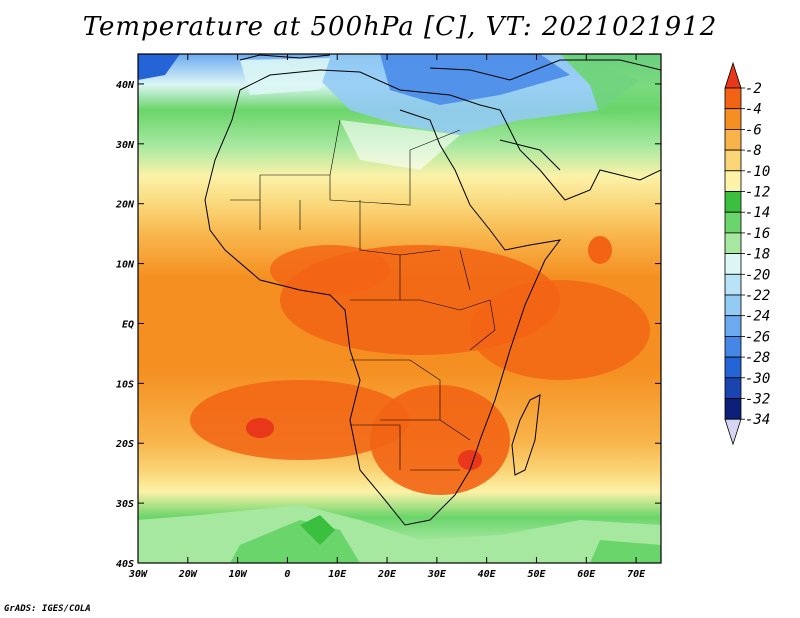 The width and height of the screenshot is (800, 618). What do you see at coordinates (125, 85) in the screenshot?
I see `y-tick-label: 40N` at bounding box center [125, 85].